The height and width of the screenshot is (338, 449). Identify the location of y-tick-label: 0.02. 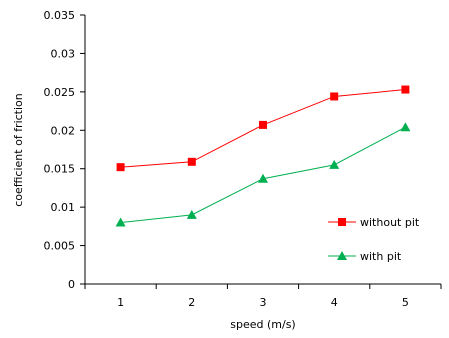
(63, 130).